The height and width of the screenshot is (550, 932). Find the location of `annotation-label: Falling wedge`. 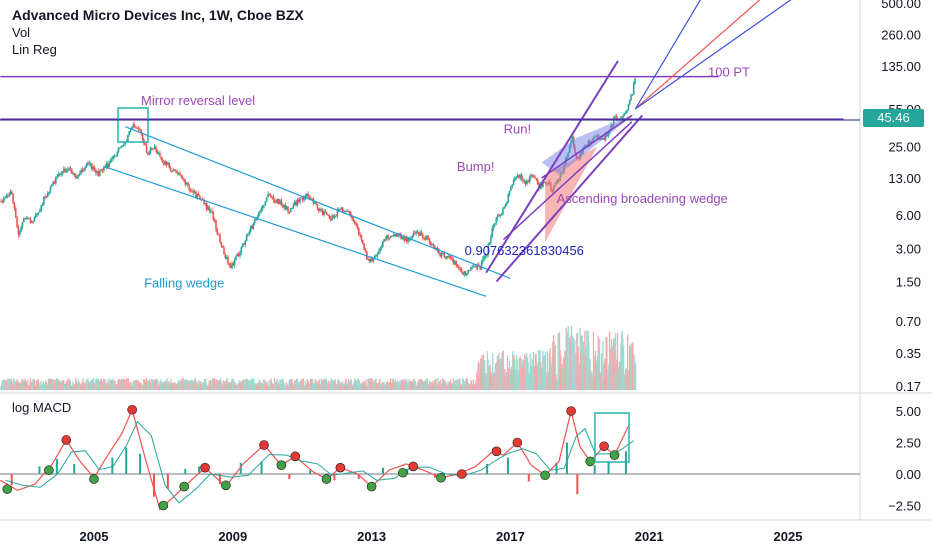

annotation-label: Falling wedge is located at coordinates (184, 283).